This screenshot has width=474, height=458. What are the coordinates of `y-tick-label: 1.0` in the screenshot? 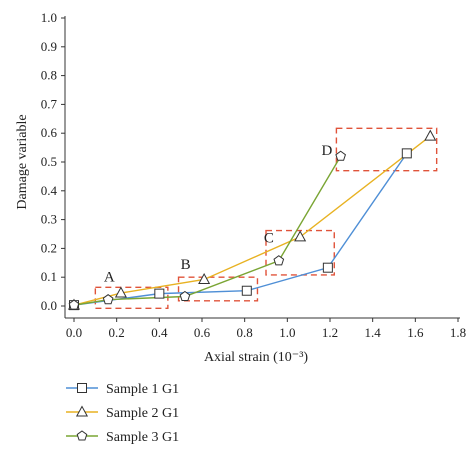 It's located at (49, 17).